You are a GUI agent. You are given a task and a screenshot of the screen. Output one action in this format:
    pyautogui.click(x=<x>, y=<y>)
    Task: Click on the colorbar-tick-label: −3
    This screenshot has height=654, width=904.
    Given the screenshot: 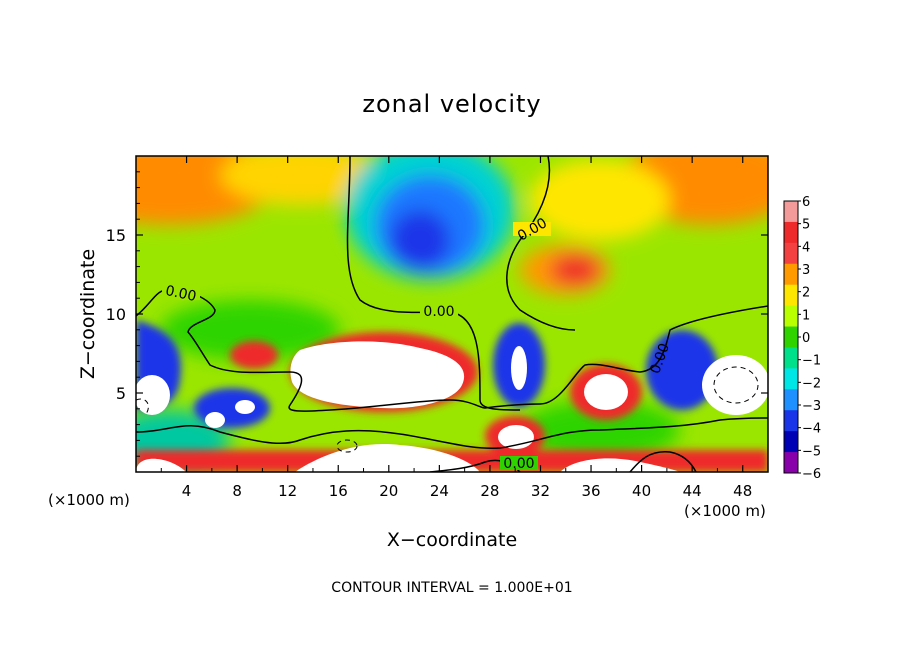 What is the action you would take?
    pyautogui.click(x=811, y=406)
    